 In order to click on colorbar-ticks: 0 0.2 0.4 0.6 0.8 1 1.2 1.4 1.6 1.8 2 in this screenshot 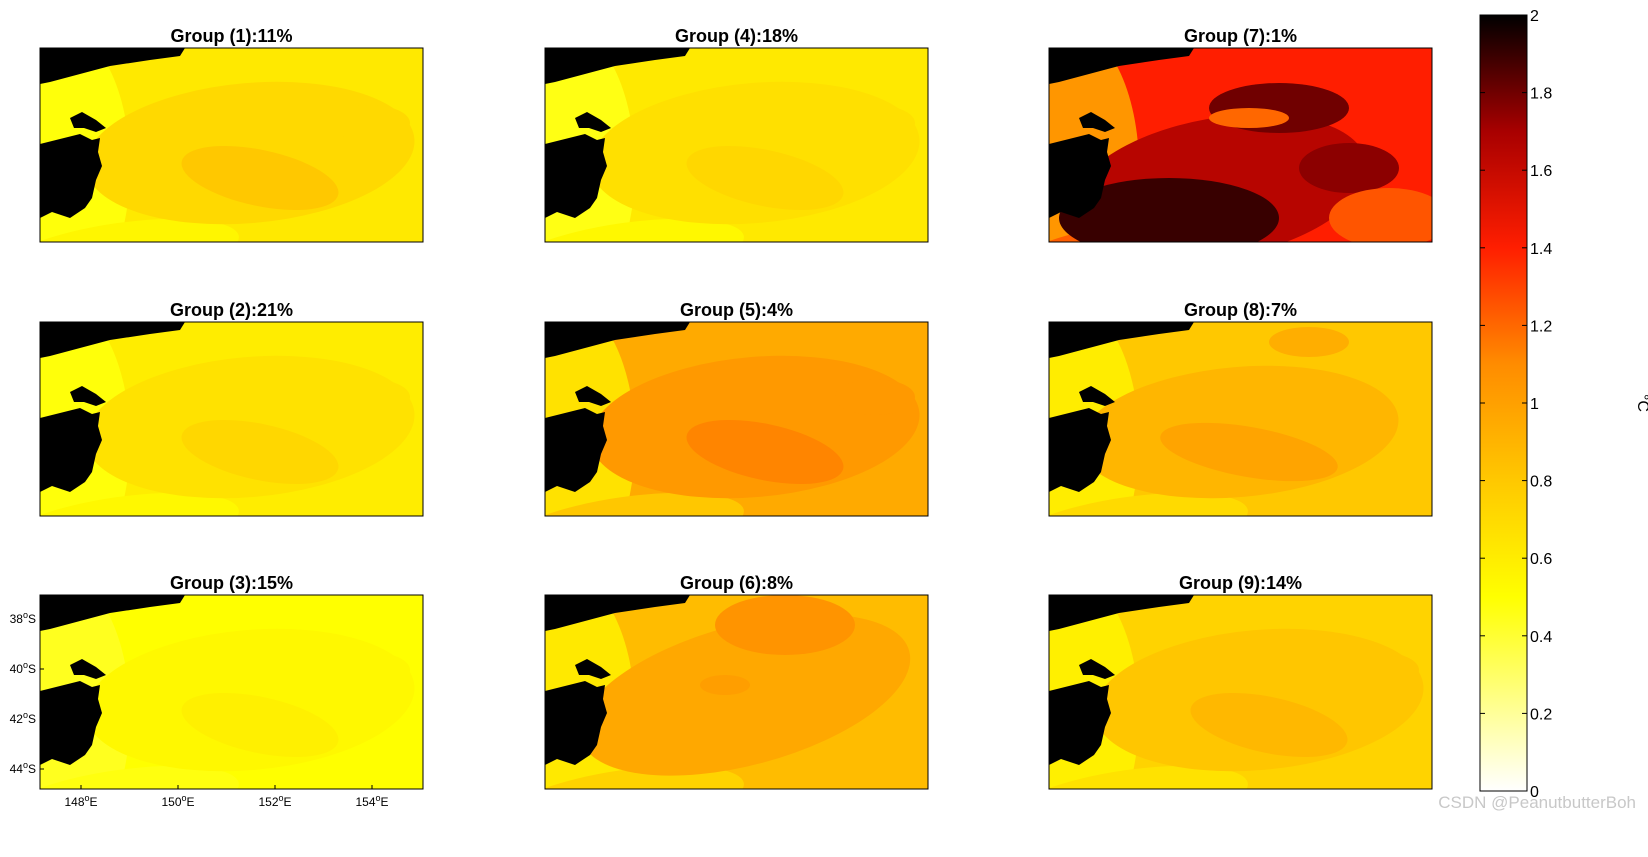, I will do `click(1516, 404)`.